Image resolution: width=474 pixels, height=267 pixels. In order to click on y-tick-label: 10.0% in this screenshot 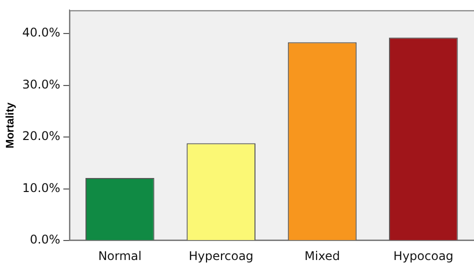, I will do `click(41, 187)`.